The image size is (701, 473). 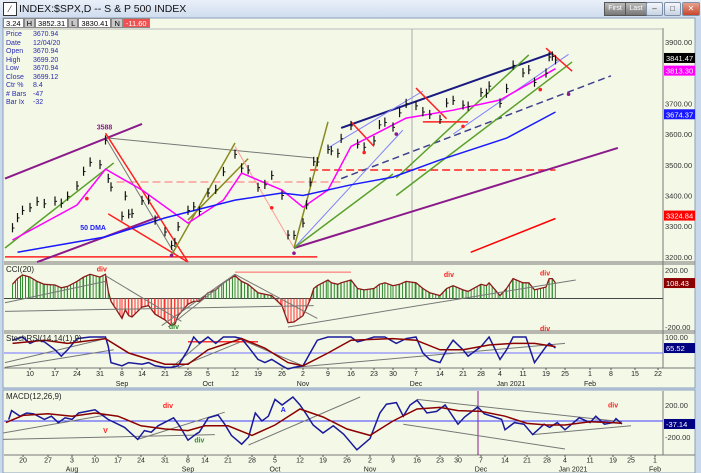 What do you see at coordinates (565, 461) in the screenshot?
I see `x-axis-label: 4` at bounding box center [565, 461].